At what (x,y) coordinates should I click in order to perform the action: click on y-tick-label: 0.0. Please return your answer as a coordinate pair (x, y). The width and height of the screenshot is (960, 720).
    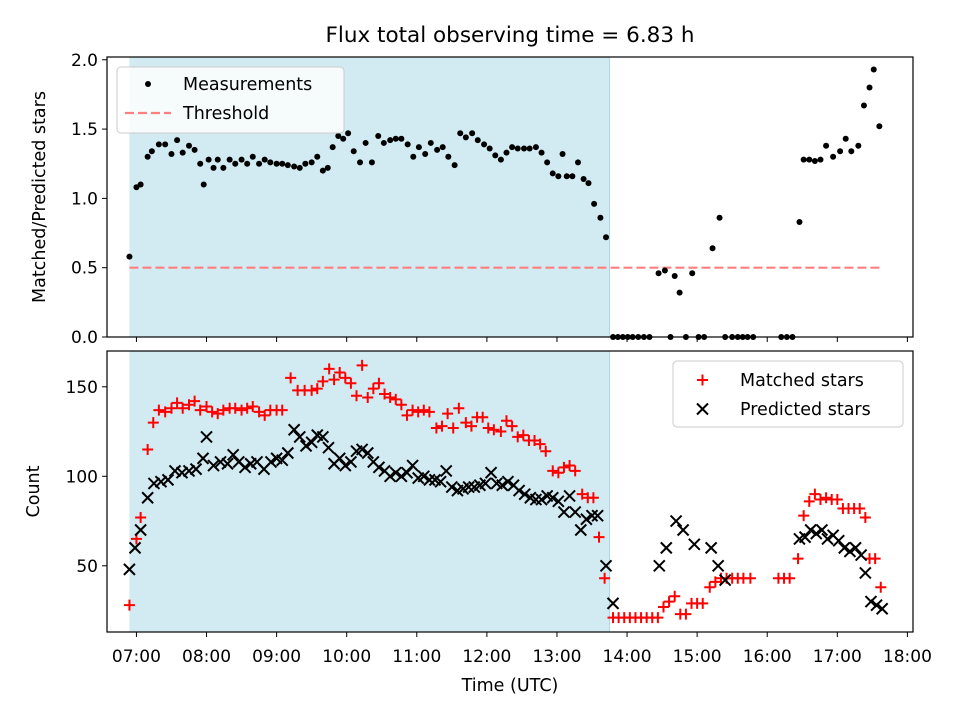
    Looking at the image, I should click on (84, 338).